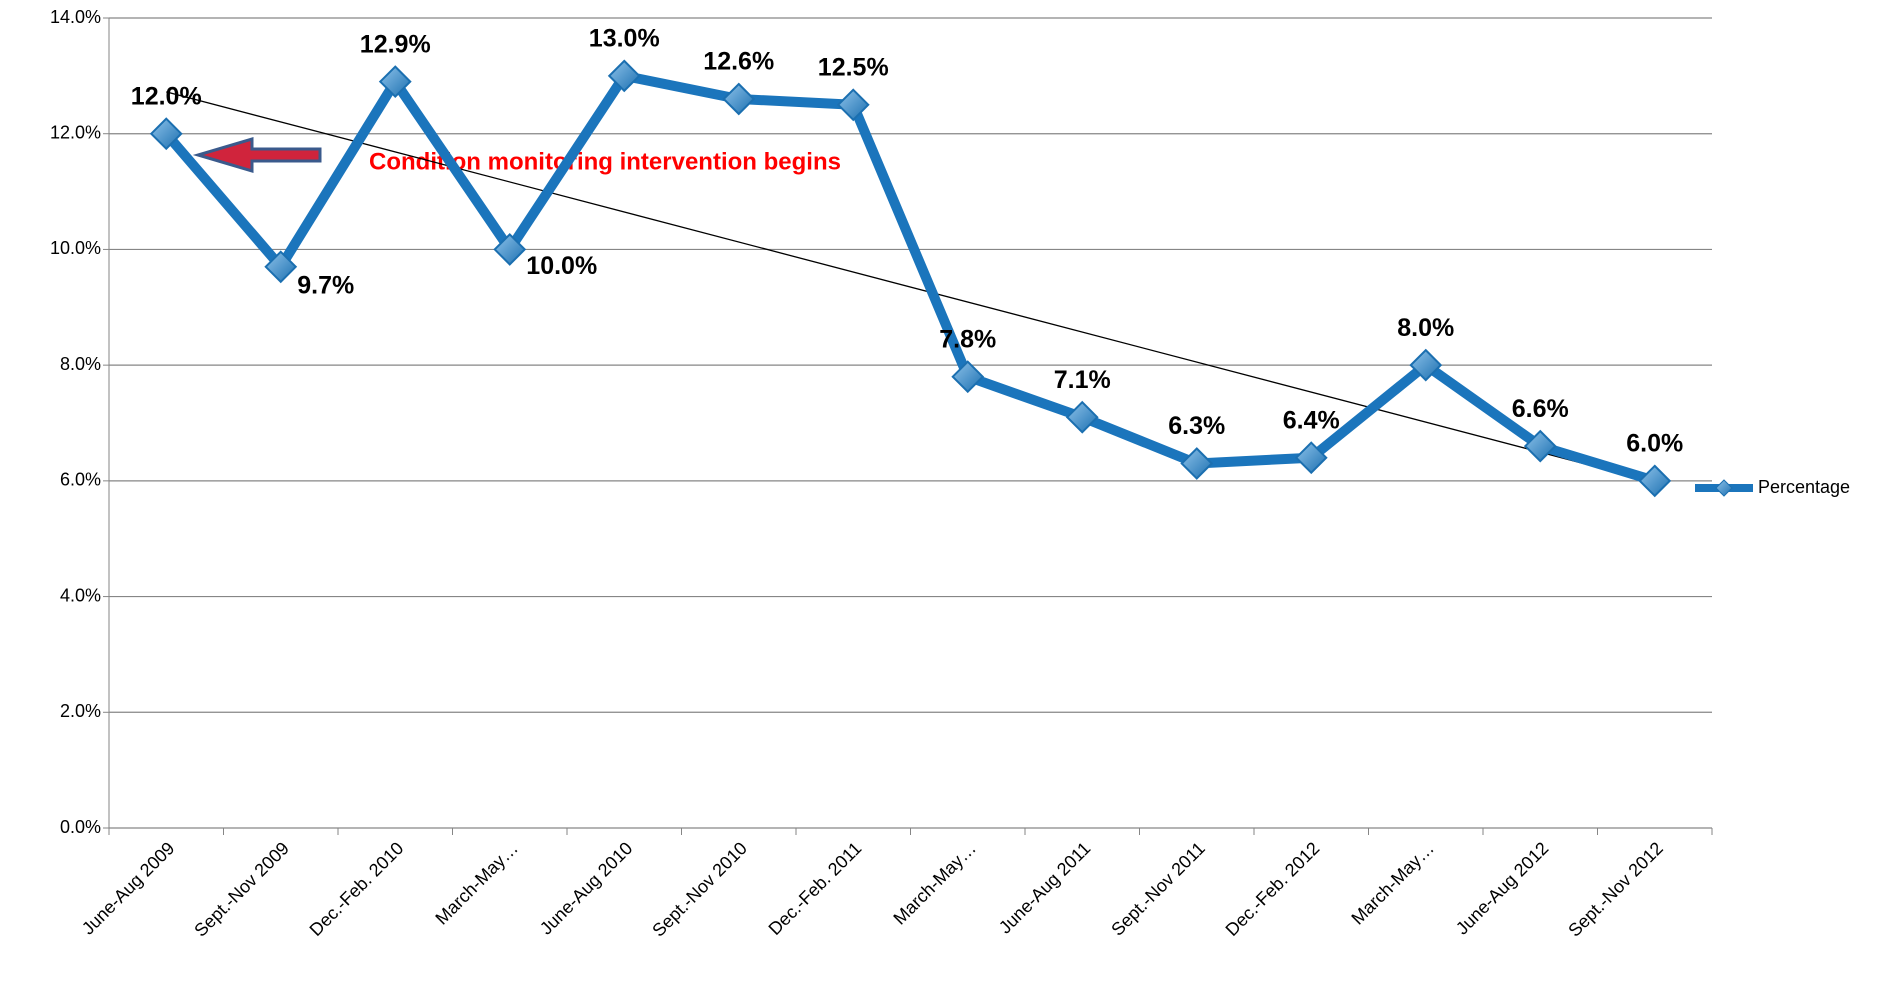 The width and height of the screenshot is (1899, 992). Describe the element at coordinates (624, 38) in the screenshot. I see `value-label: 13.0%` at that location.